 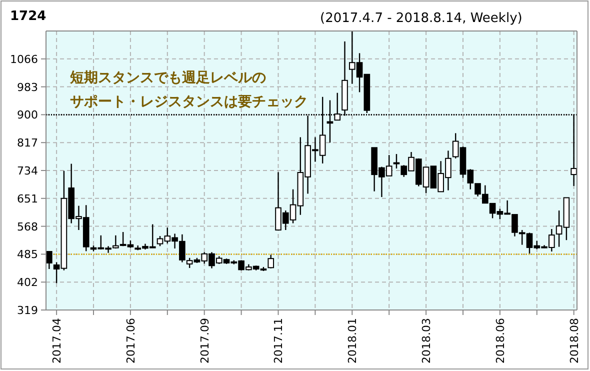 What do you see at coordinates (27, 171) in the screenshot?
I see `y-tick-label: 734` at bounding box center [27, 171].